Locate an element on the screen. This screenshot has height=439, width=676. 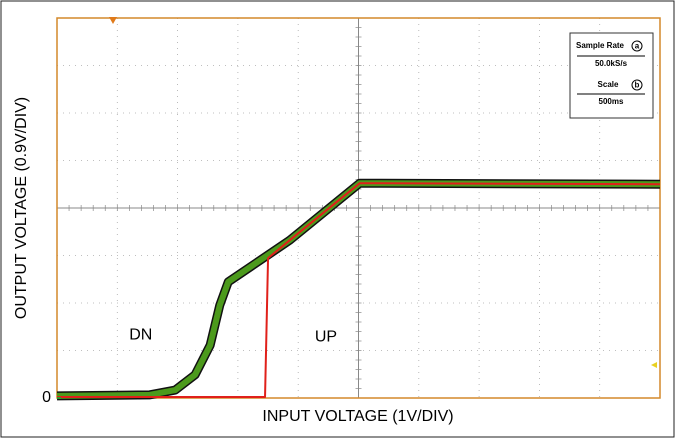
trigger-marker is located at coordinates (113, 20).